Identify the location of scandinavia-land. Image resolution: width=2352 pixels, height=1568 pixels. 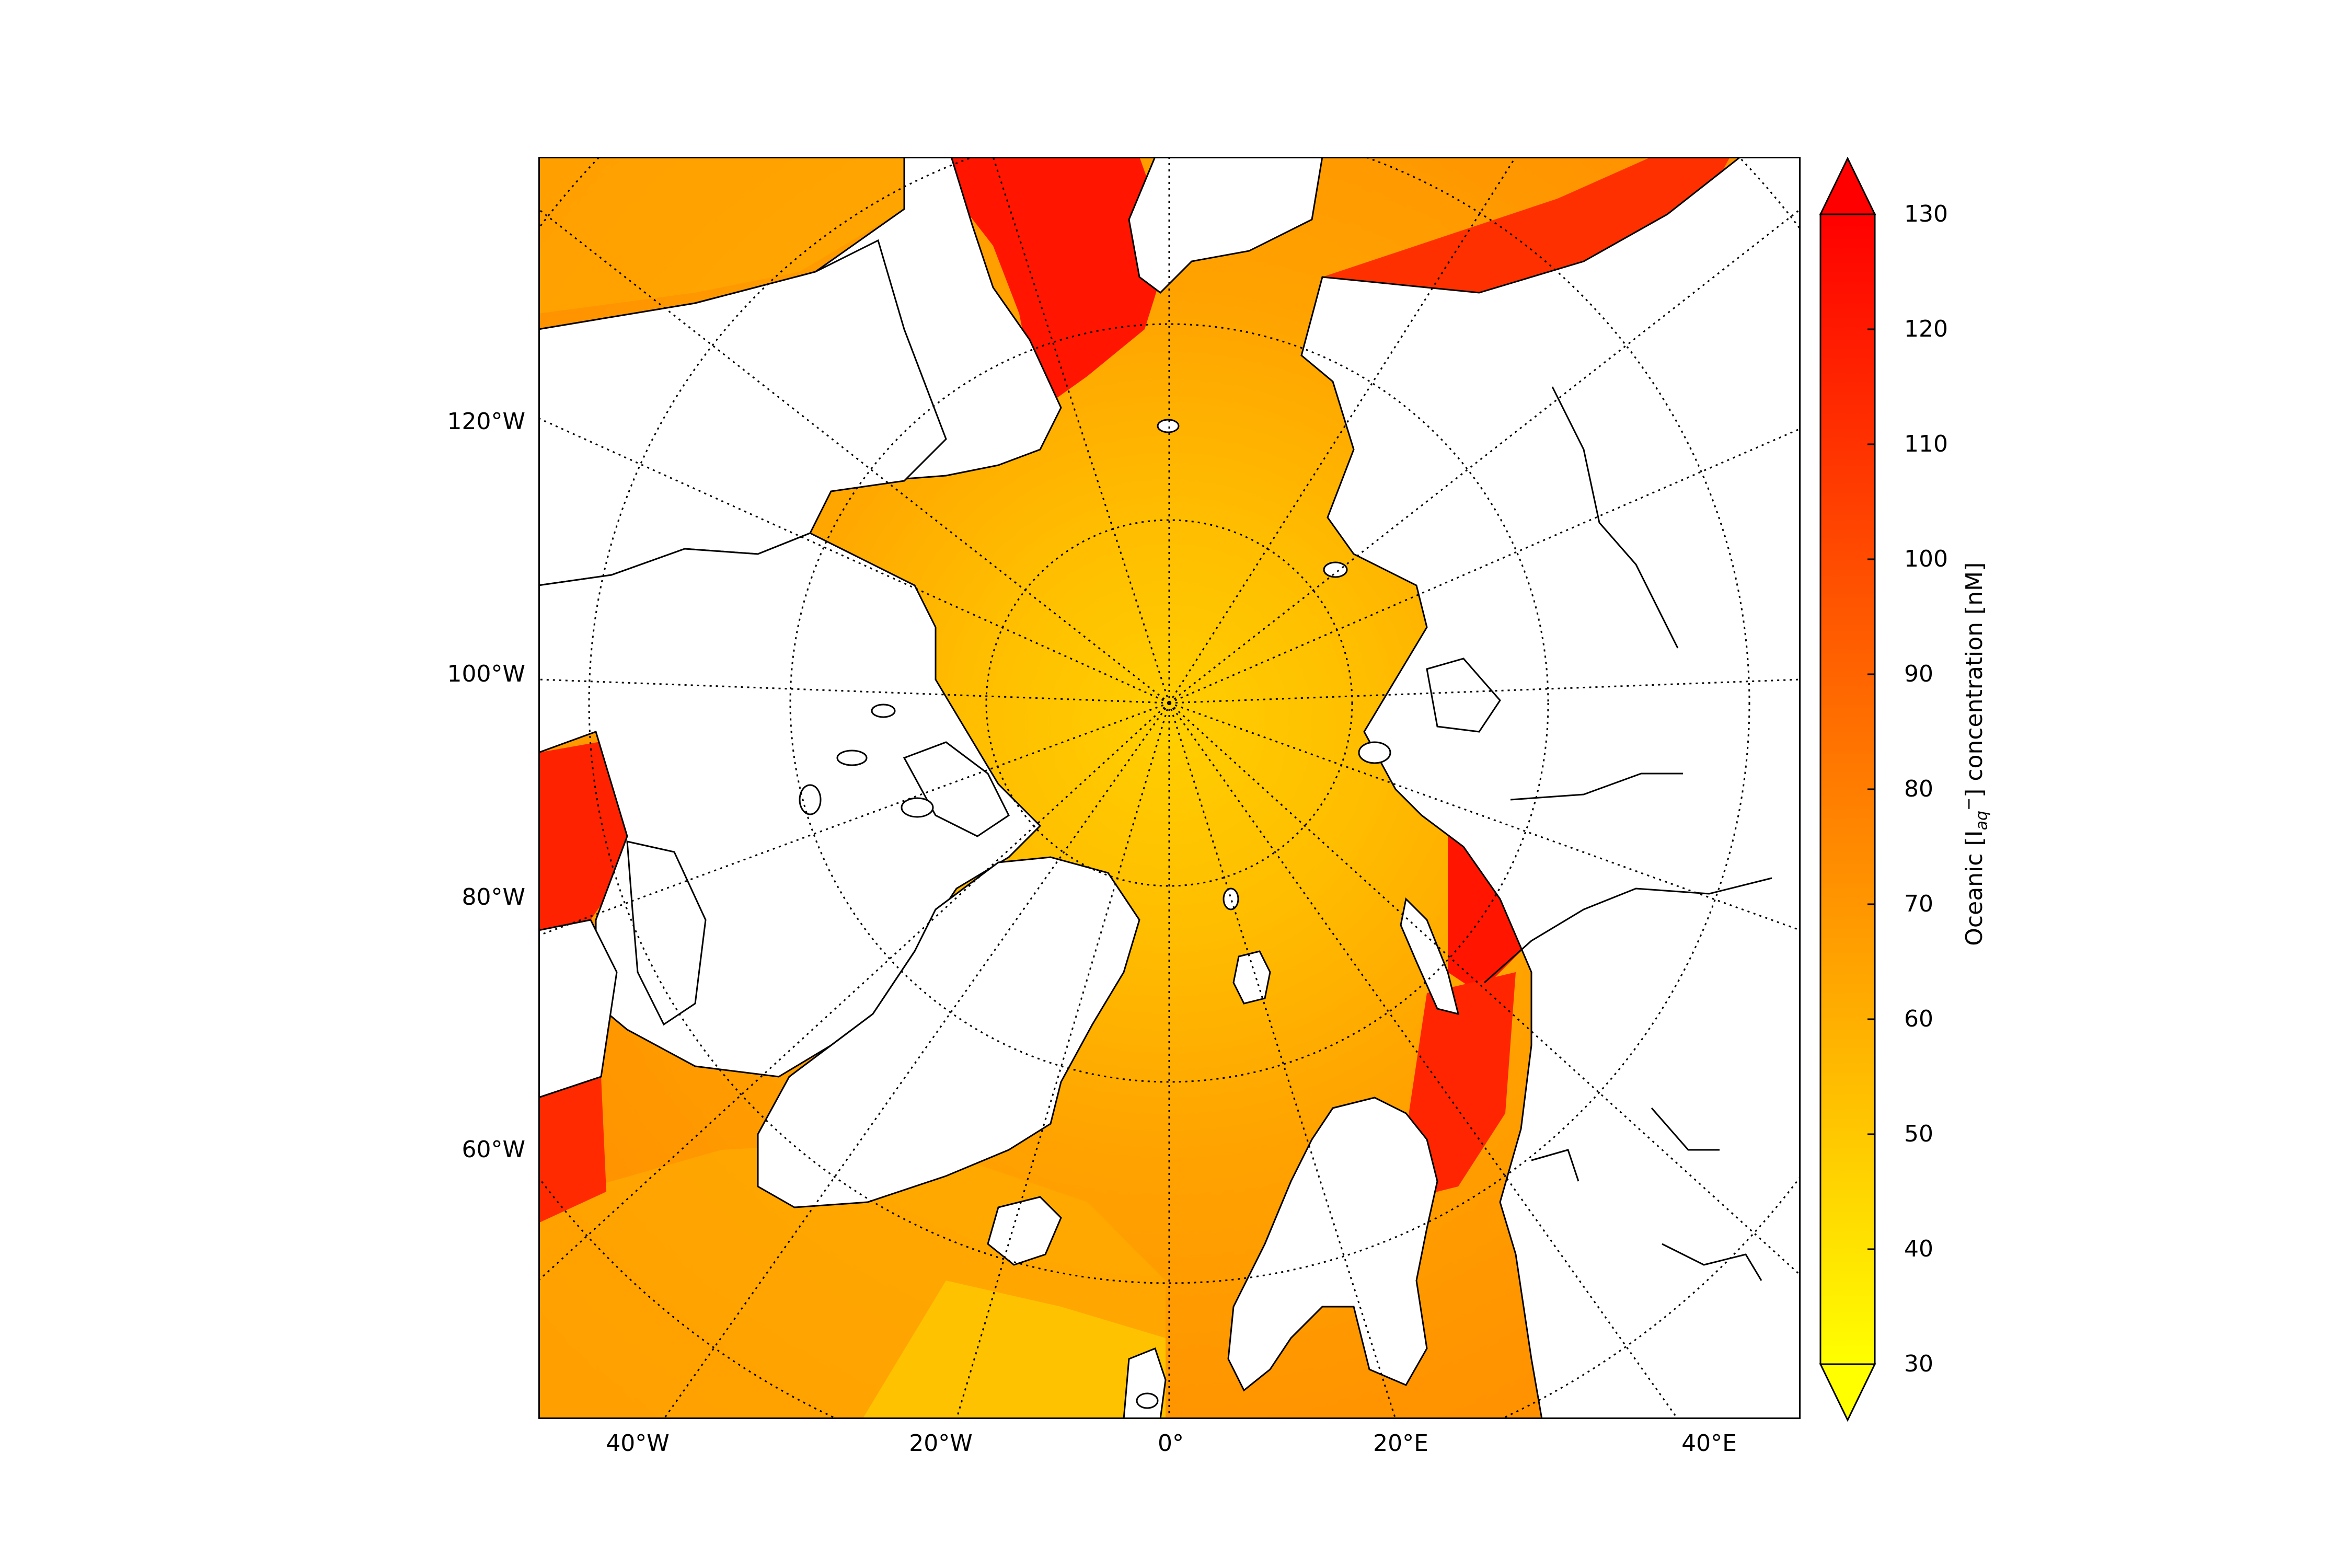
(1332, 1244).